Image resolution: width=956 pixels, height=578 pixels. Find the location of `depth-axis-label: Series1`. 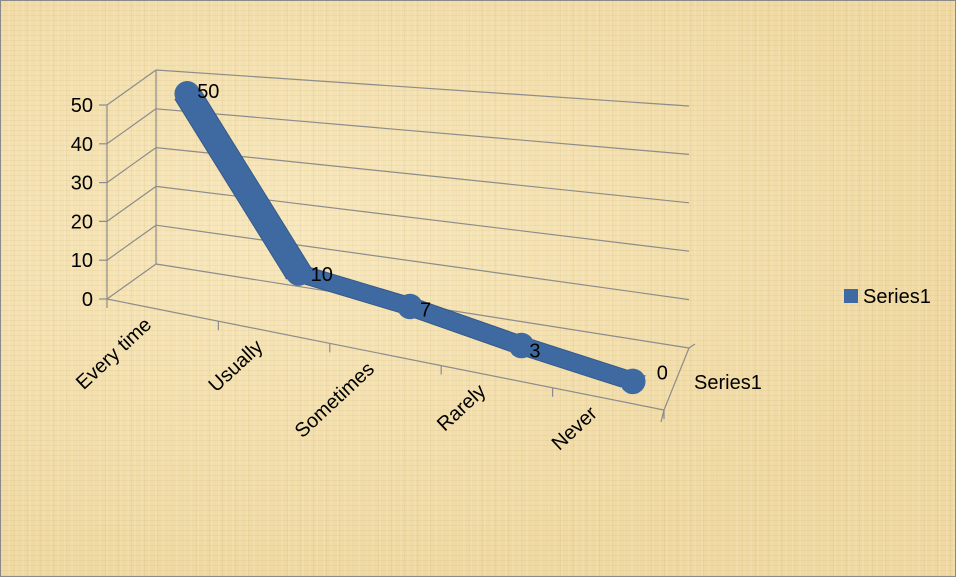

depth-axis-label: Series1 is located at coordinates (728, 383).